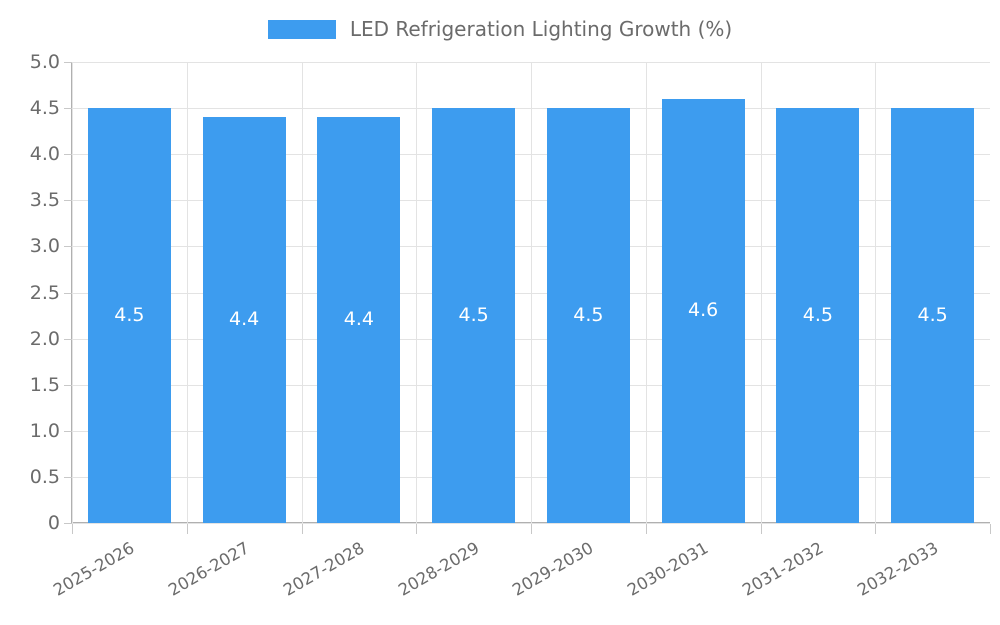 The width and height of the screenshot is (1000, 625). Describe the element at coordinates (44, 430) in the screenshot. I see `y-tick-label: 1.0` at that location.